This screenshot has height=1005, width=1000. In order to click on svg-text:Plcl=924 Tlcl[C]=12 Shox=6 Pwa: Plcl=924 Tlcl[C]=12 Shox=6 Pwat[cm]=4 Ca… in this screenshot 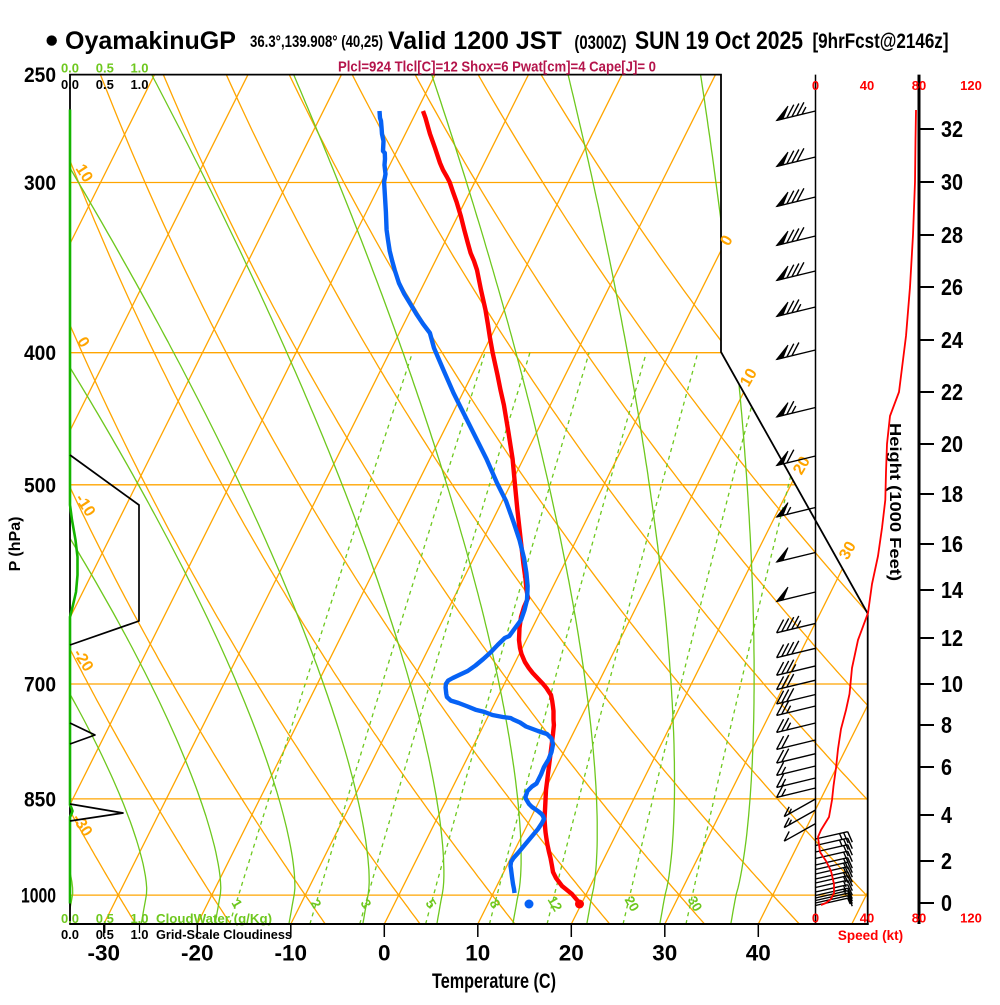, I will do `click(497, 67)`.